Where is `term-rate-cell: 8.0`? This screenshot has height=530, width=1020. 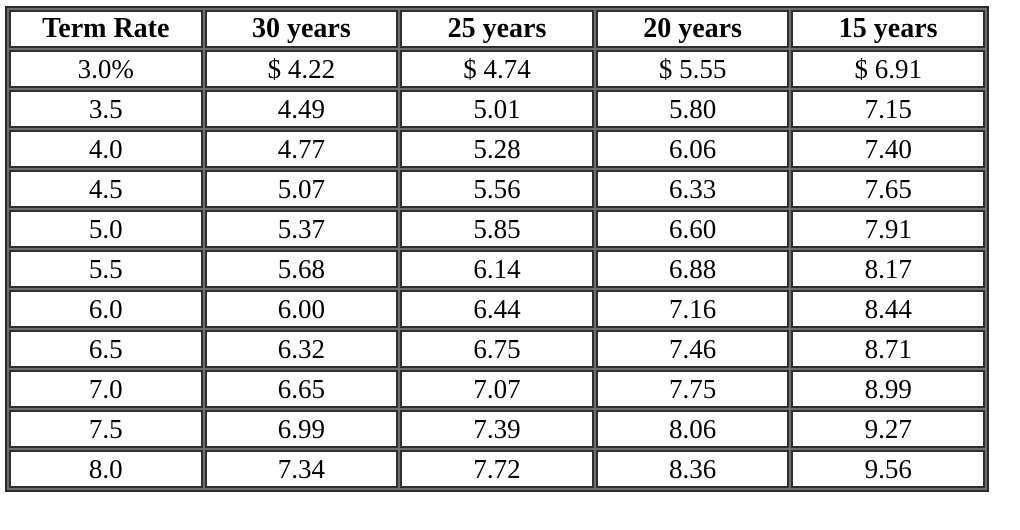 term-rate-cell: 8.0 is located at coordinates (106, 469).